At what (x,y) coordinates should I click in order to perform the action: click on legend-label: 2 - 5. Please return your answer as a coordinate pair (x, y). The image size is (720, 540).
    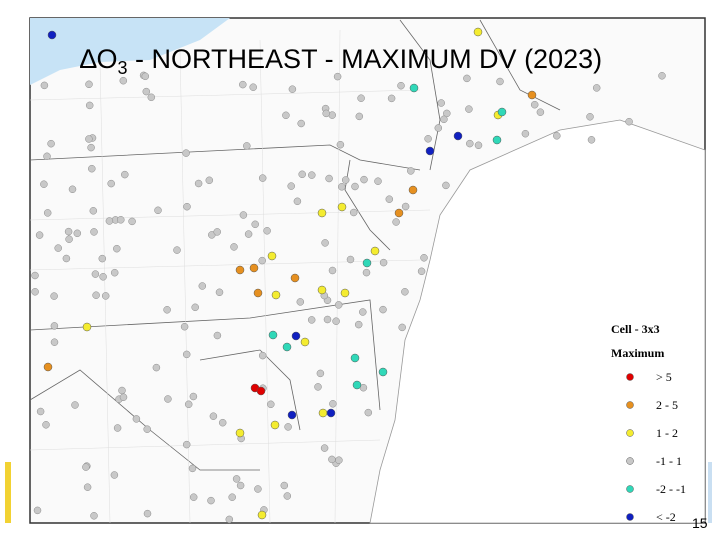
    Looking at the image, I should click on (667, 405).